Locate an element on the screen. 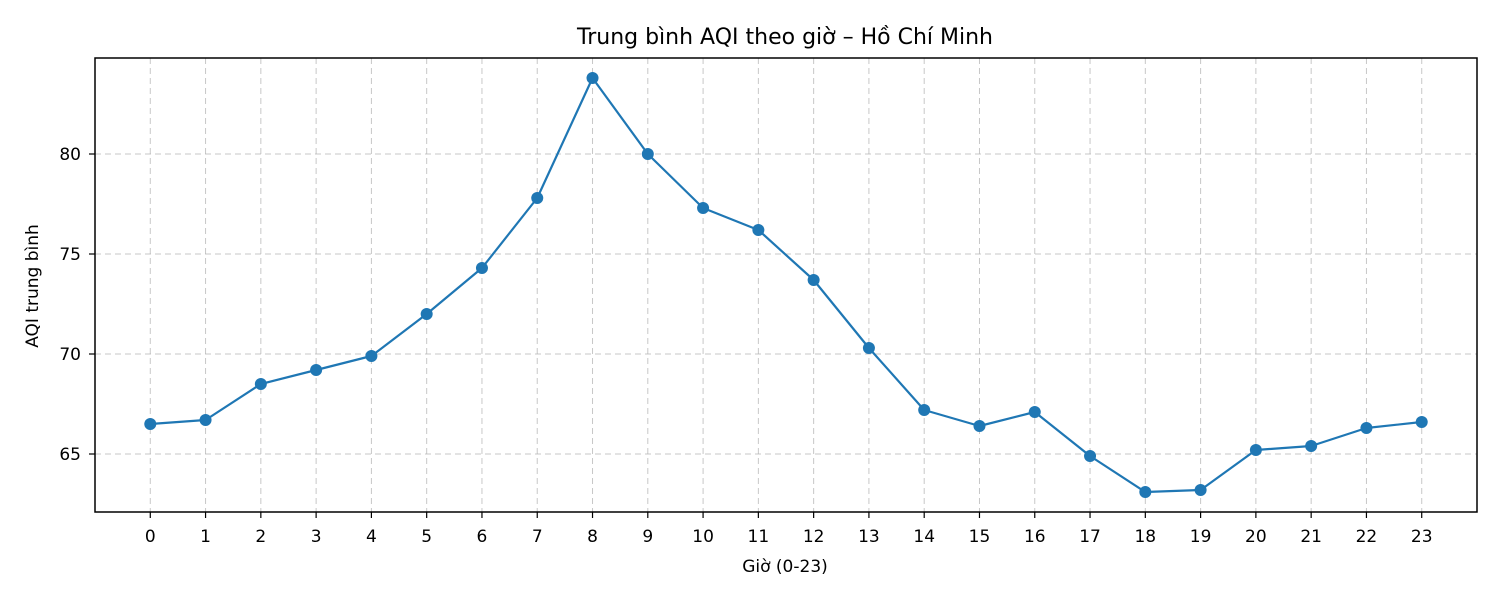 The image size is (1500, 600). x-tick-label: 13 is located at coordinates (869, 537).